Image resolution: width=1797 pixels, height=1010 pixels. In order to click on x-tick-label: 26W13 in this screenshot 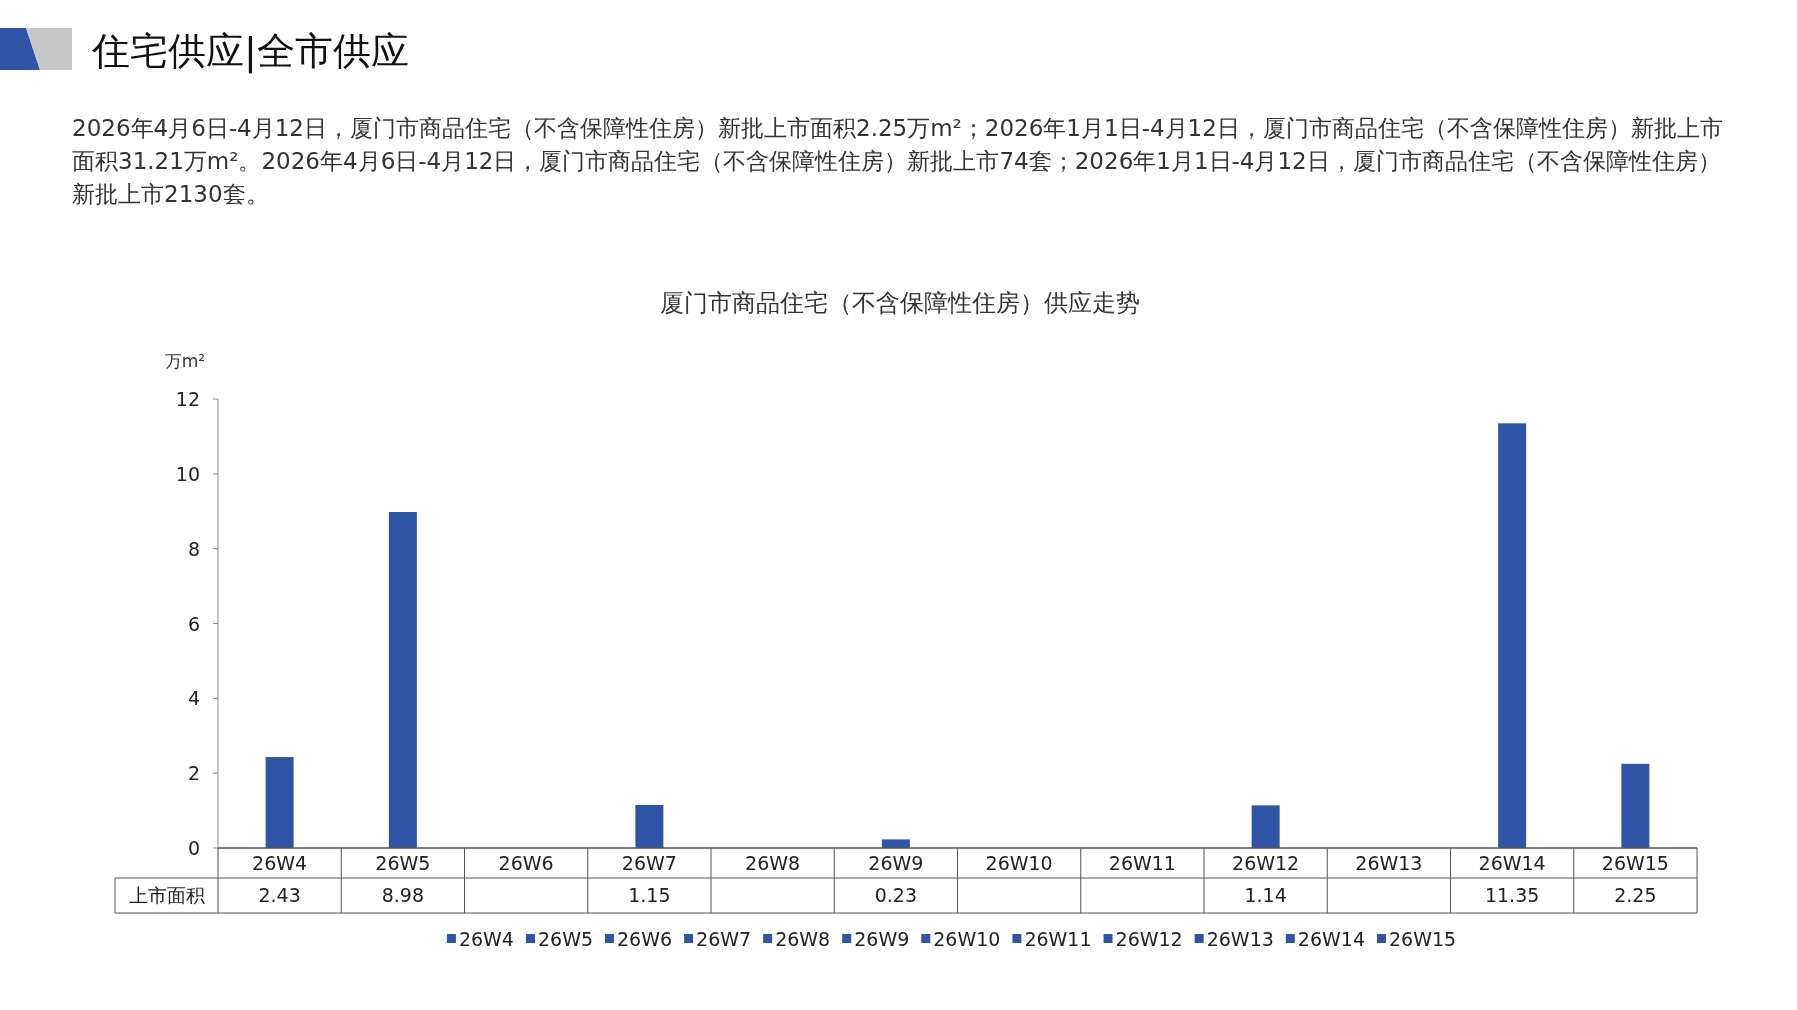, I will do `click(1389, 863)`.